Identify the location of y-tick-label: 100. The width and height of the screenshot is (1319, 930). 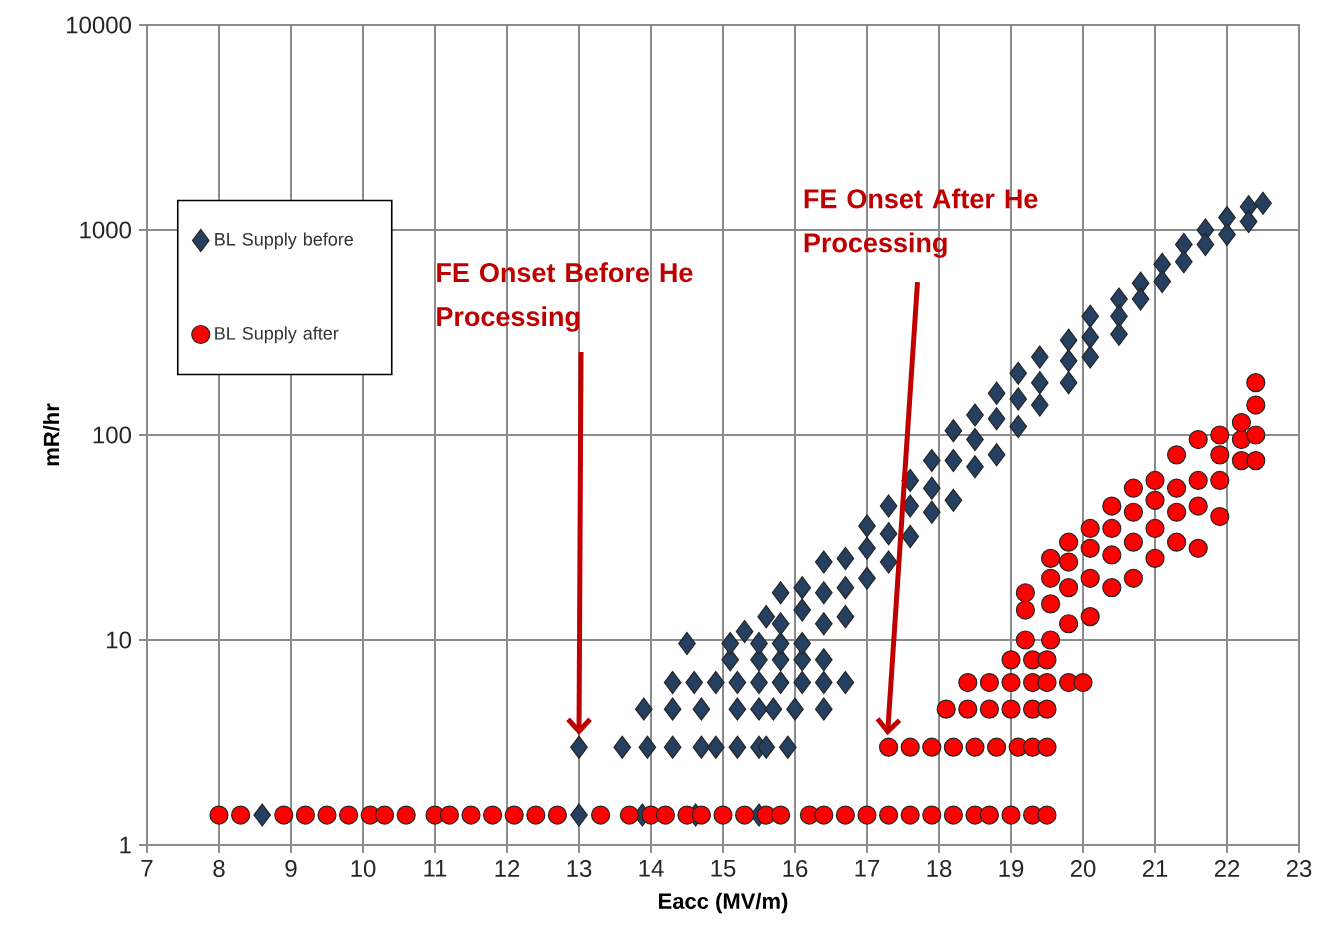
(112, 435).